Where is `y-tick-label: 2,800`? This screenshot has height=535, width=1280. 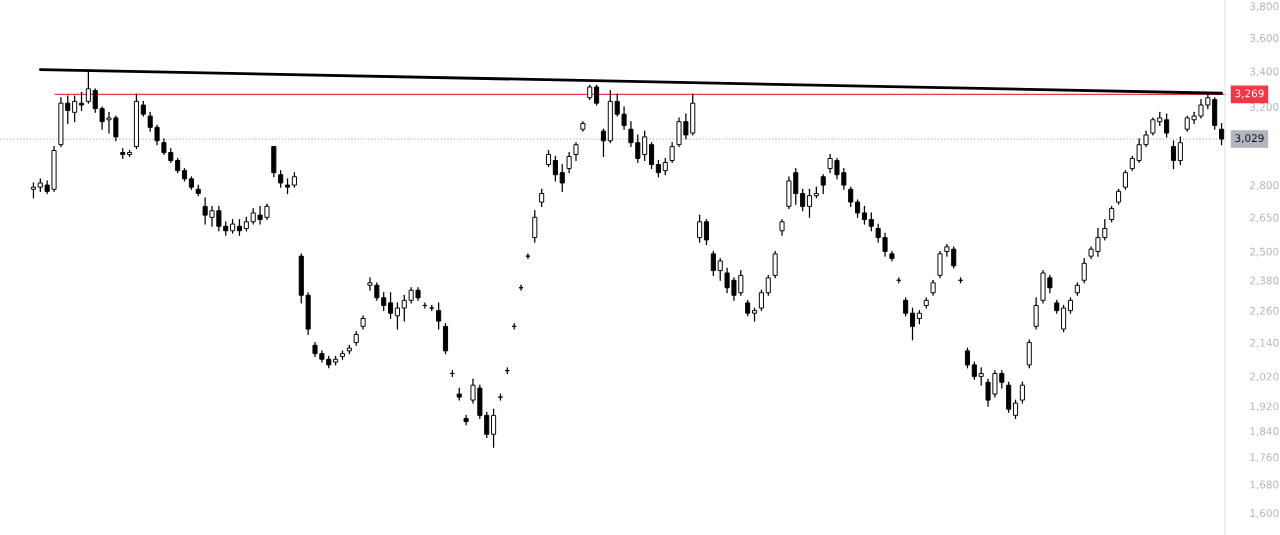
y-tick-label: 2,800 is located at coordinates (1264, 186).